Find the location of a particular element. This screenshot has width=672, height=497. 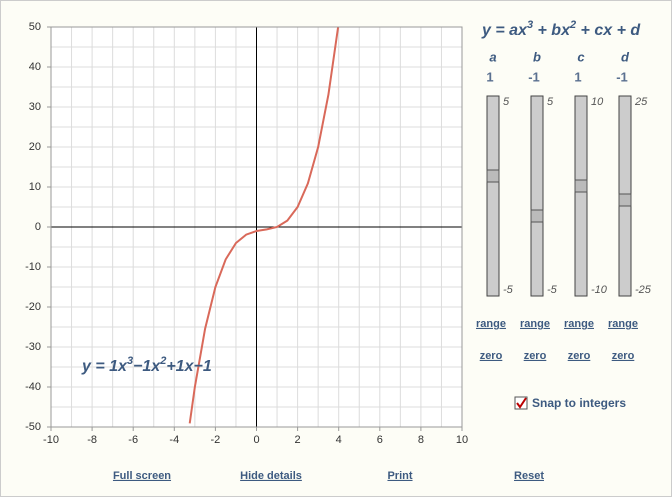

footer-link: Full screen is located at coordinates (142, 476).